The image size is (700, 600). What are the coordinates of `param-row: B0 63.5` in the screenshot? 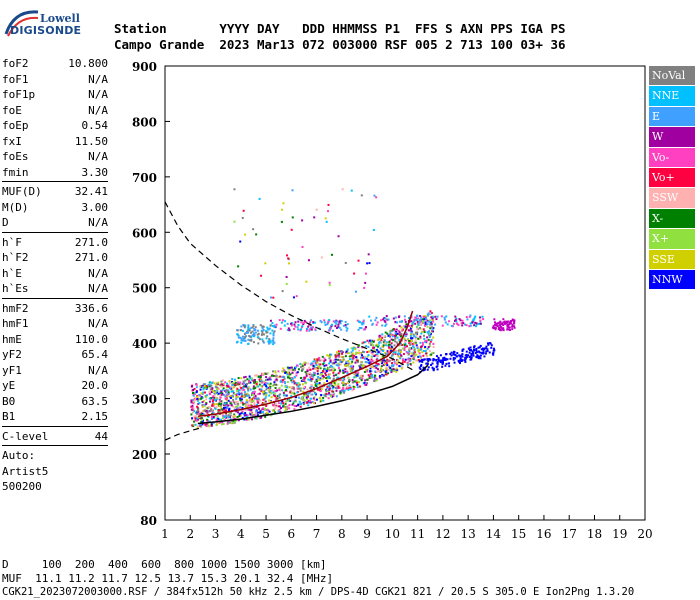 It's located at (55, 402).